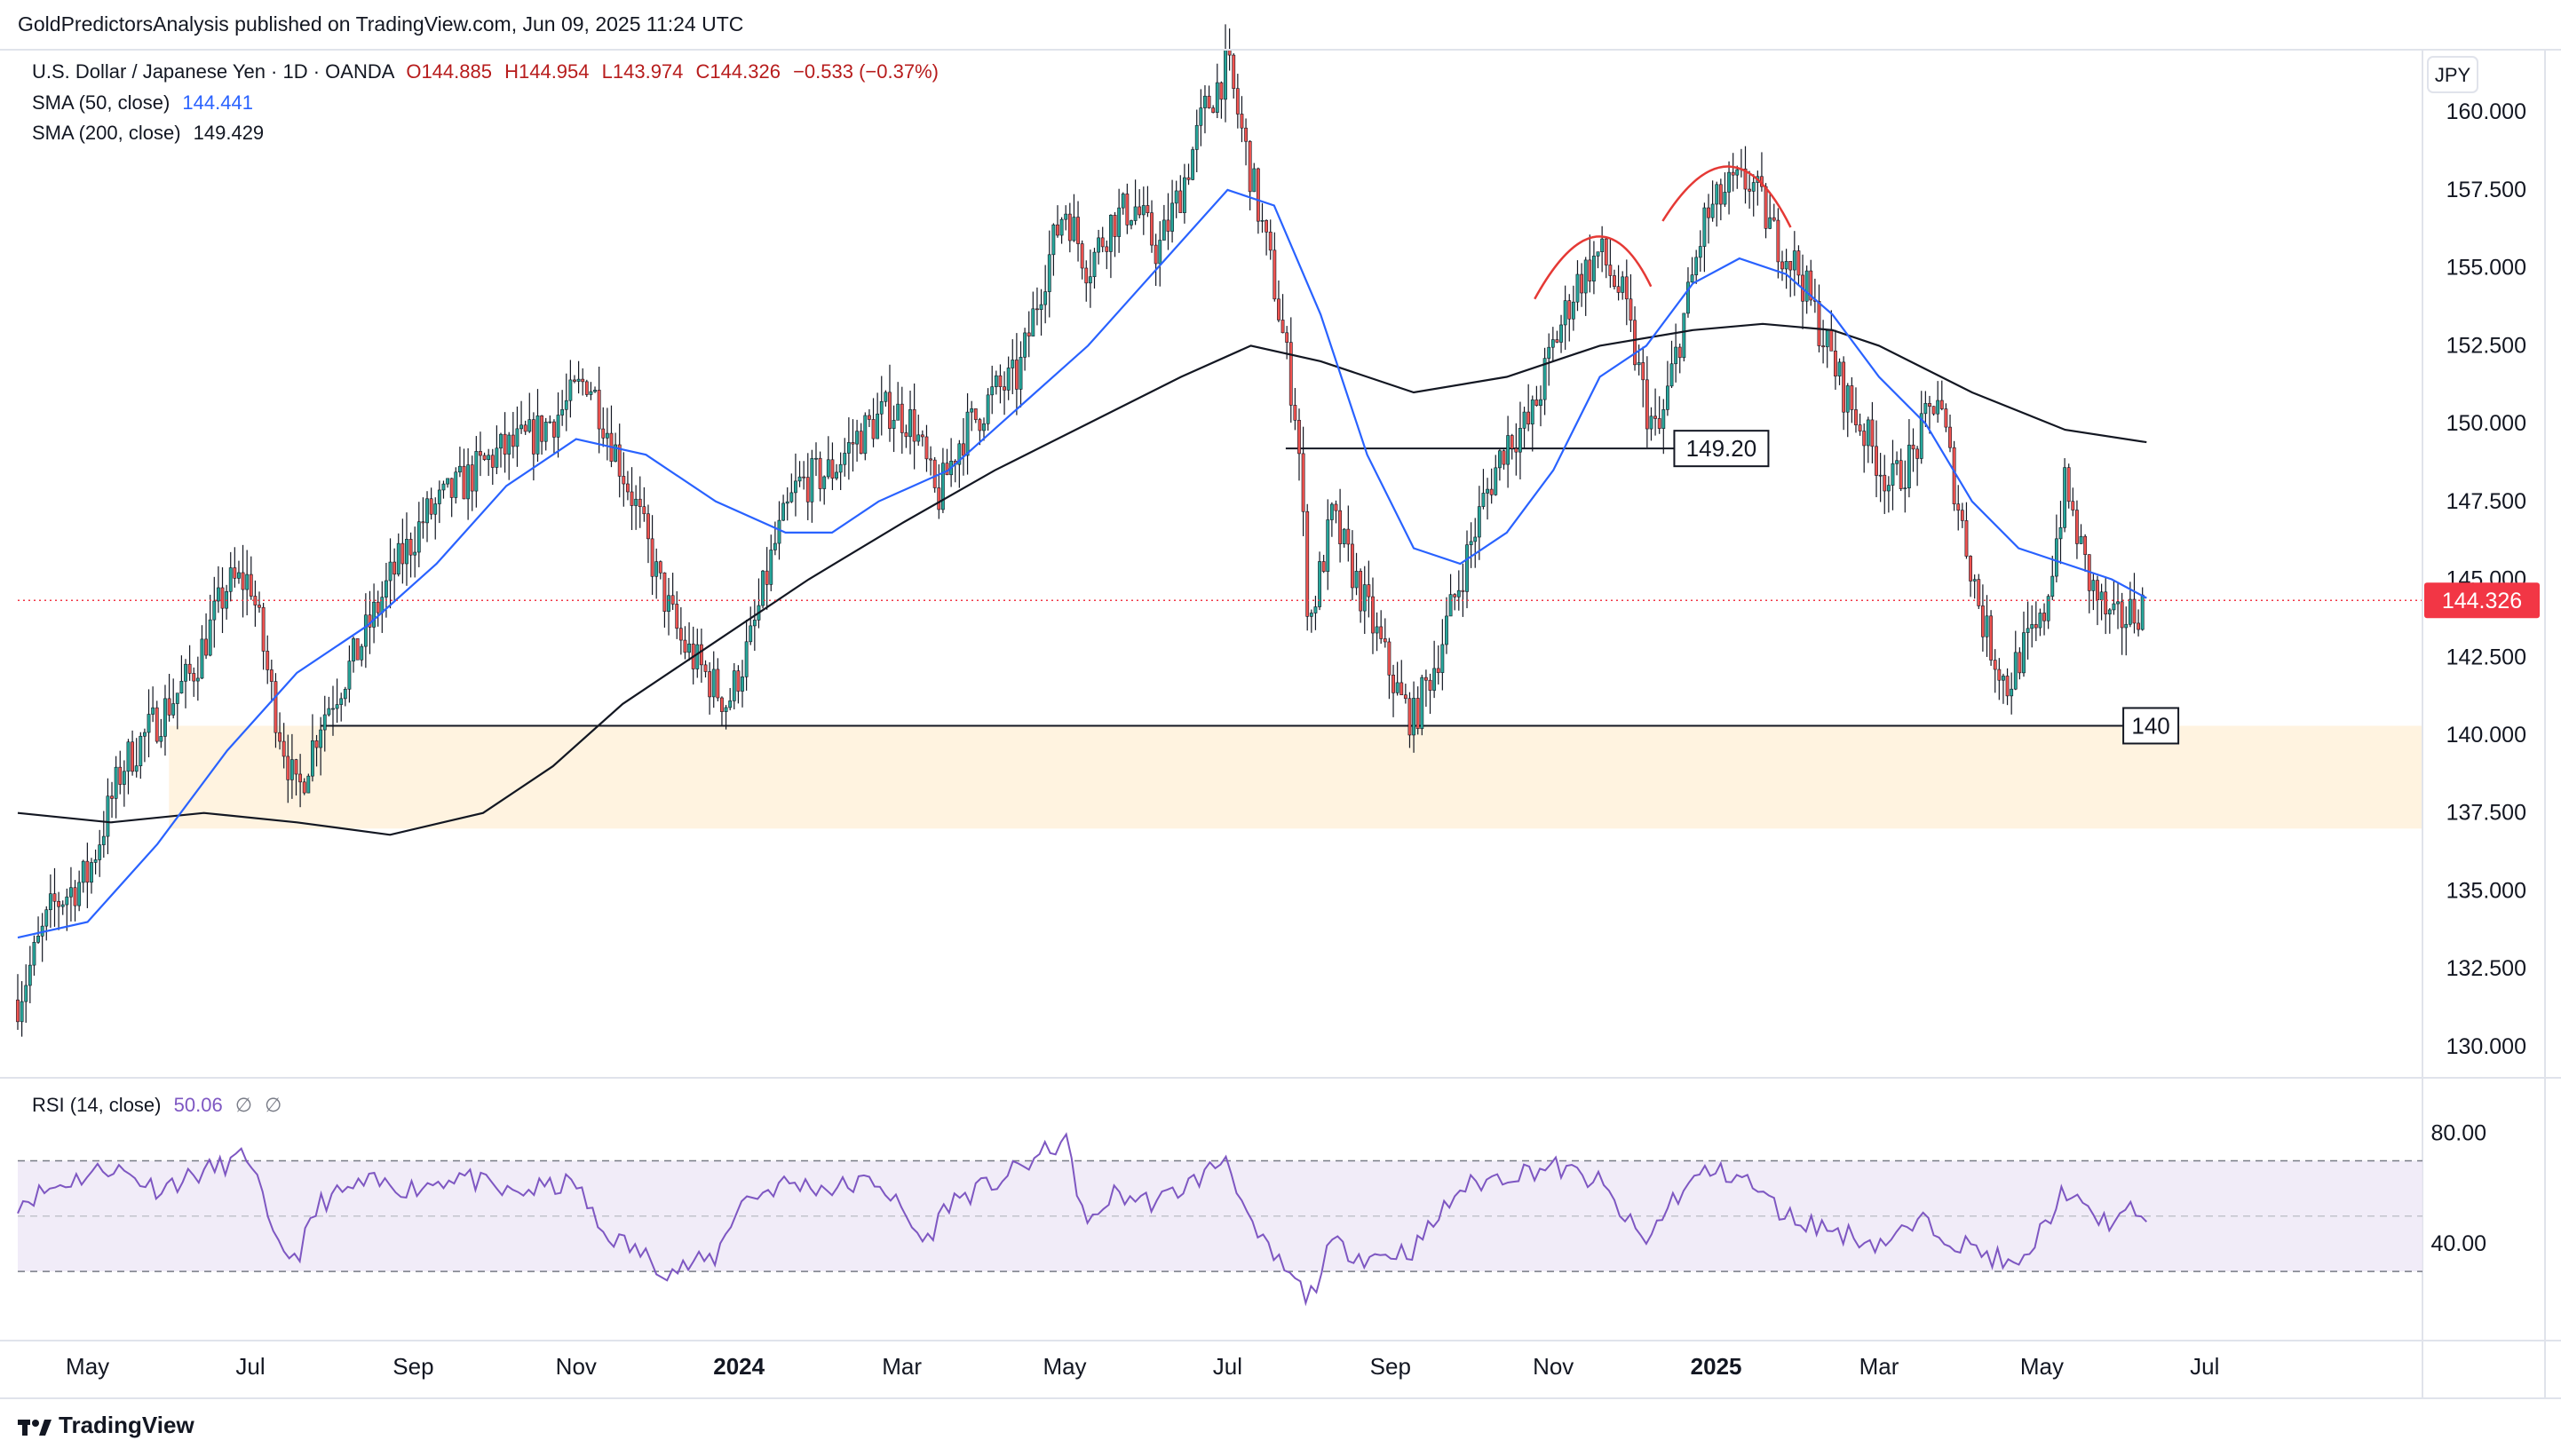  I want to click on rsi-legend: RSI (14, close) 50.06 ∅ ∅, so click(156, 1105).